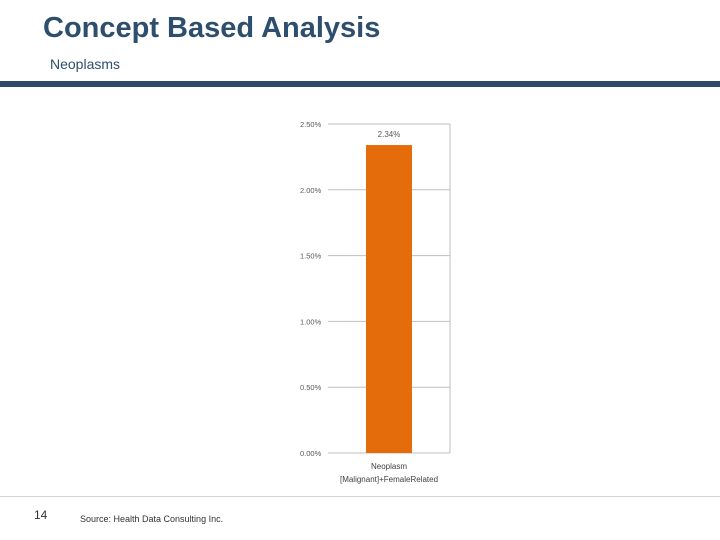 The height and width of the screenshot is (540, 720). I want to click on bar, so click(389, 299).